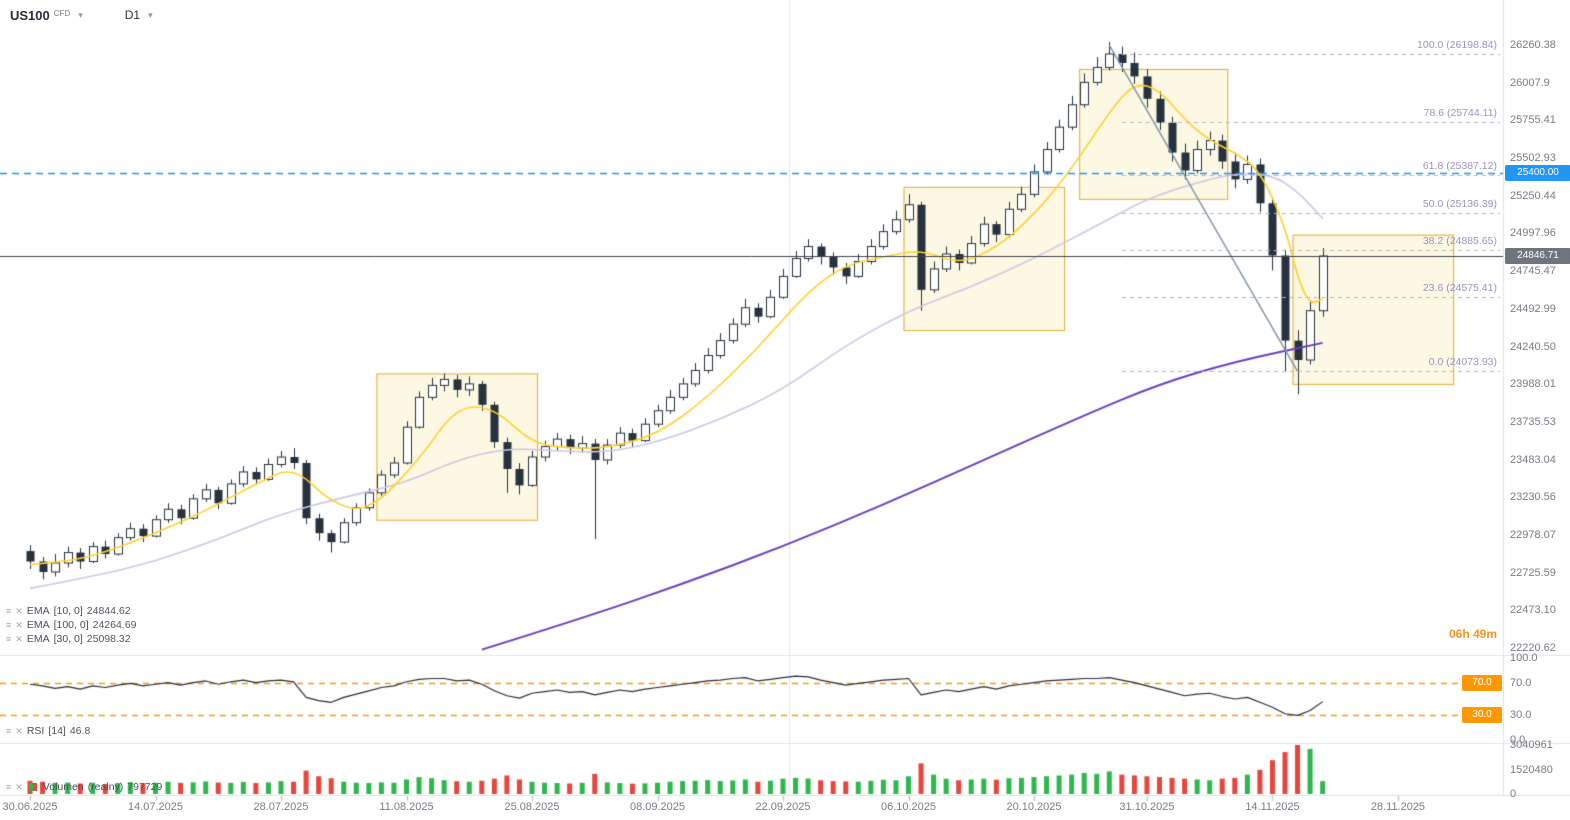  I want to click on timeframe-dropdown-caret-icon: ▾, so click(150, 15).